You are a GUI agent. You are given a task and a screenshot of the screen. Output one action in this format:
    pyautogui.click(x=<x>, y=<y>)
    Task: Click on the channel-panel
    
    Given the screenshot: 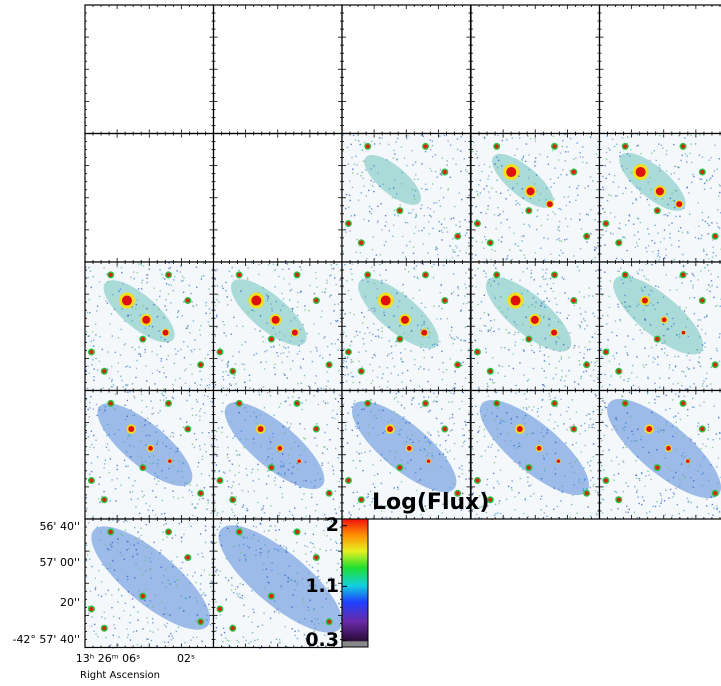 What is the action you would take?
    pyautogui.click(x=278, y=69)
    